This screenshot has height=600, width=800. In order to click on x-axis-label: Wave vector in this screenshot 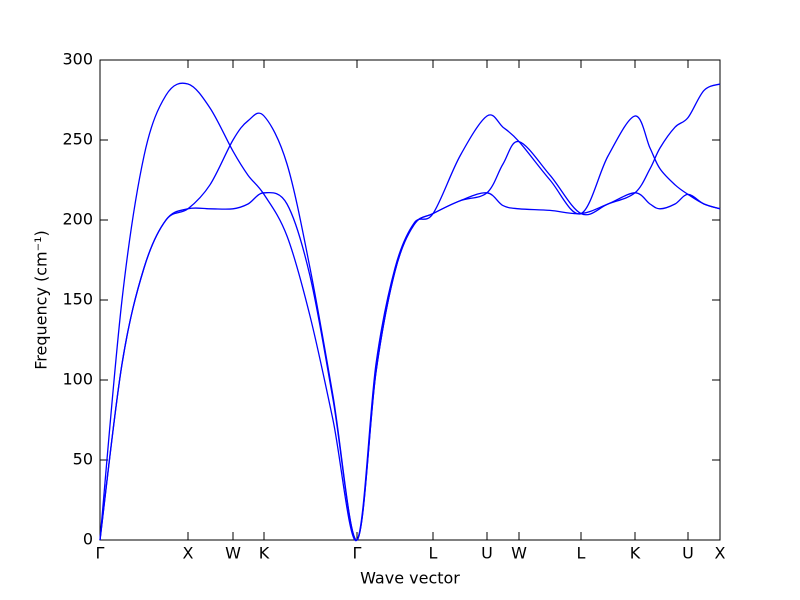, I will do `click(410, 578)`.